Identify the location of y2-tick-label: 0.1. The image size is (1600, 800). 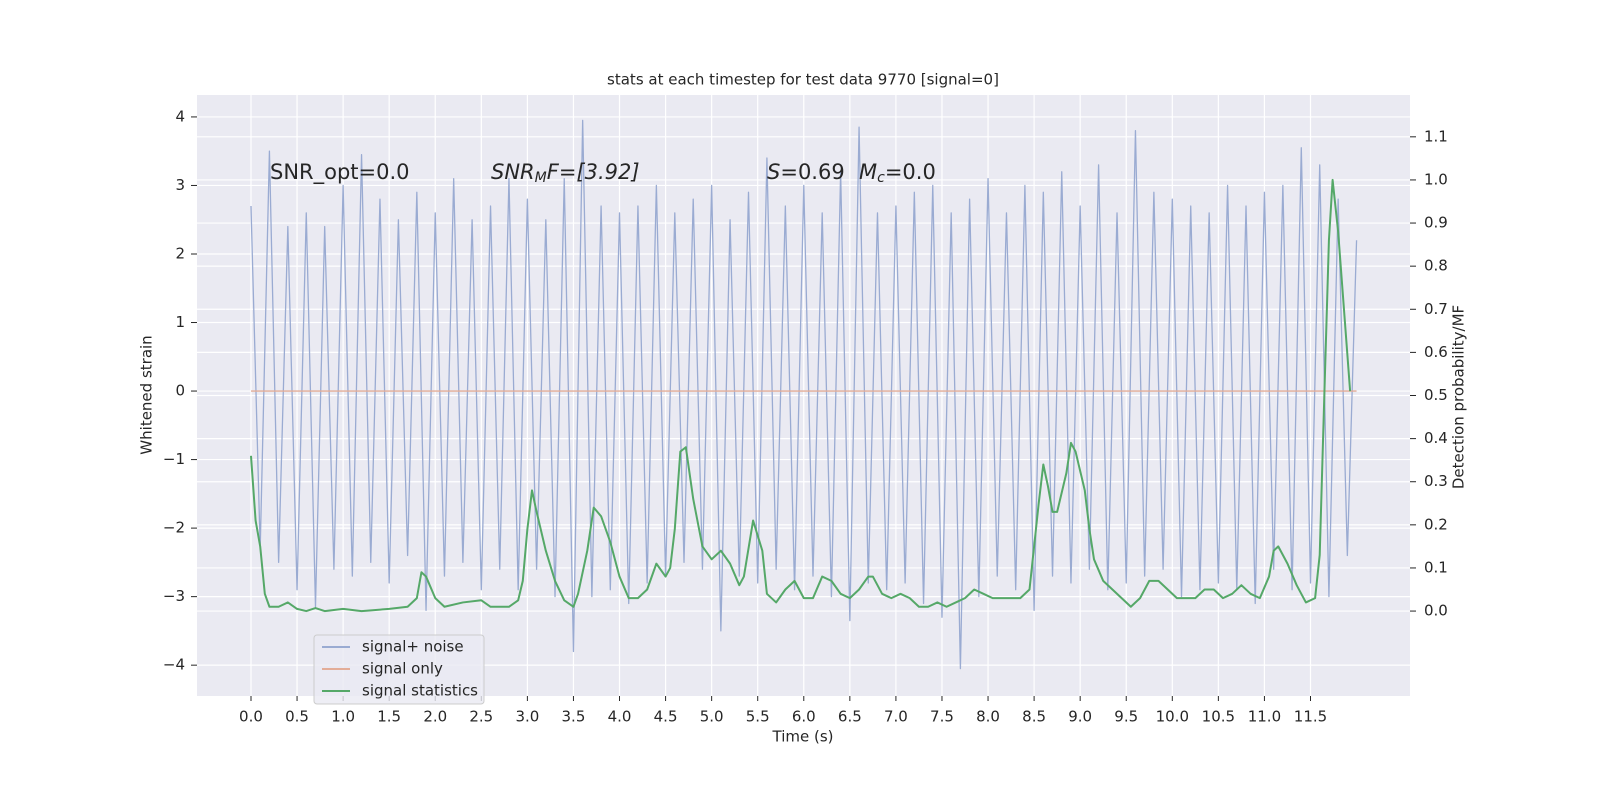
(1436, 567).